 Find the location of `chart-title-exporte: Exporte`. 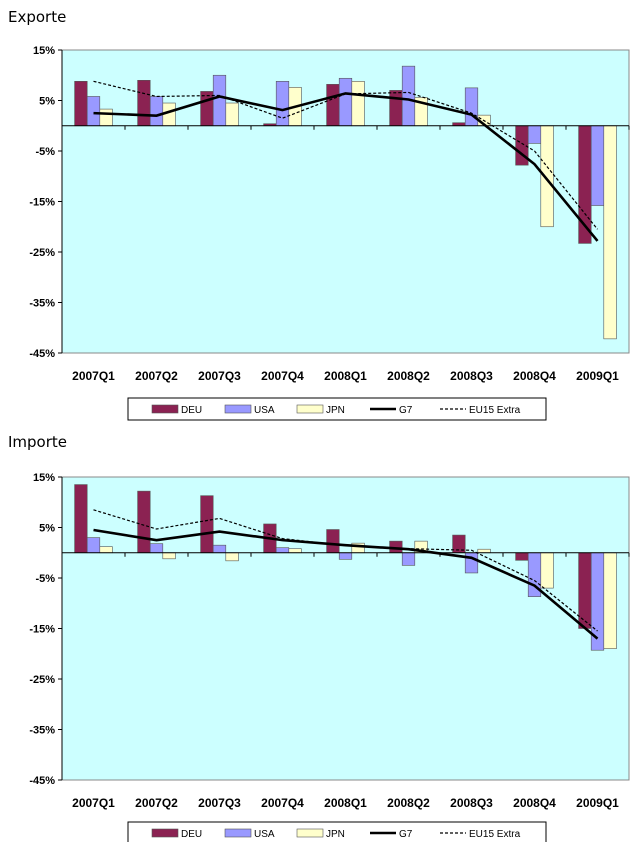

chart-title-exporte: Exporte is located at coordinates (37, 17).